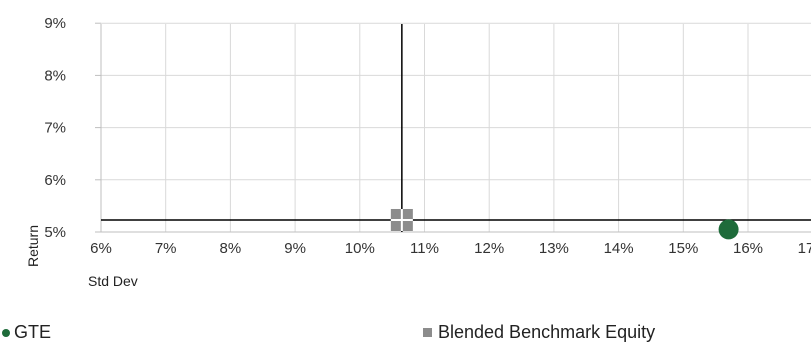 Image resolution: width=811 pixels, height=346 pixels. What do you see at coordinates (295, 248) in the screenshot?
I see `x-tick-label: 9%` at bounding box center [295, 248].